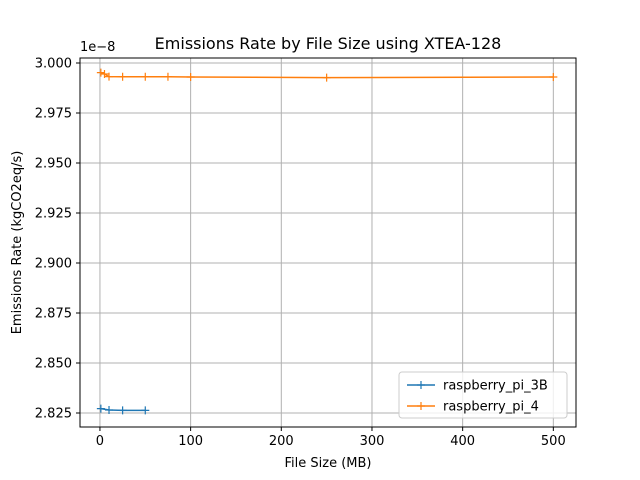 This screenshot has height=480, width=640. Describe the element at coordinates (190, 441) in the screenshot. I see `x-tick-label: 100` at that location.